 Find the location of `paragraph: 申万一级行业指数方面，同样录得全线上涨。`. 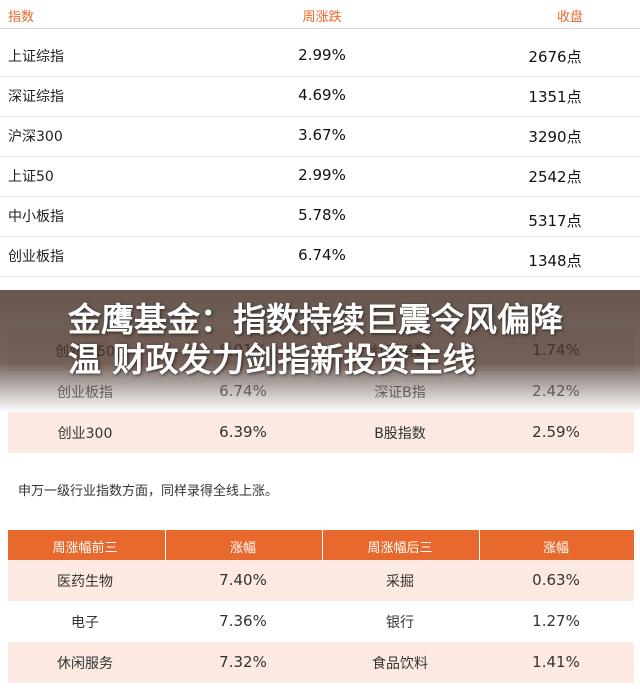

paragraph: 申万一级行业指数方面，同样录得全线上涨。 is located at coordinates (148, 491).